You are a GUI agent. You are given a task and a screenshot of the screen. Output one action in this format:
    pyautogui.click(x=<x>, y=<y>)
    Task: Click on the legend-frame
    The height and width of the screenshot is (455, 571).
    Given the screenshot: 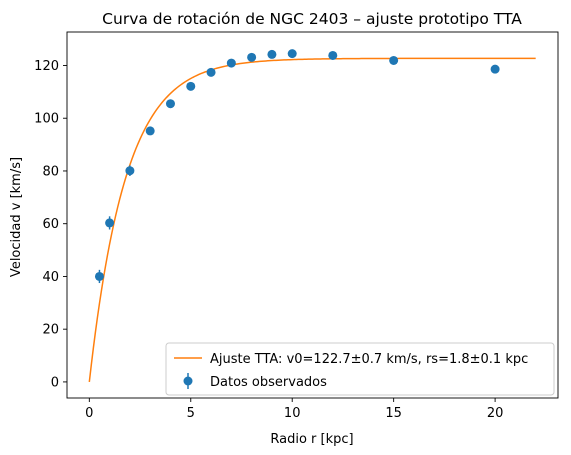 What is the action you would take?
    pyautogui.click(x=360, y=369)
    